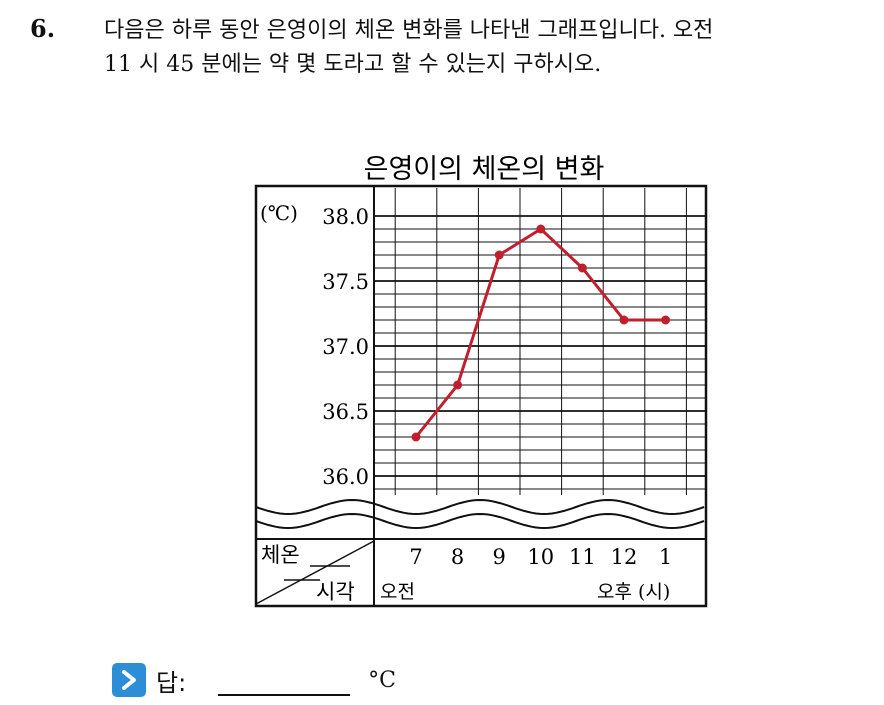 This screenshot has width=884, height=705. What do you see at coordinates (582, 557) in the screenshot?
I see `x-tick-label: 11` at bounding box center [582, 557].